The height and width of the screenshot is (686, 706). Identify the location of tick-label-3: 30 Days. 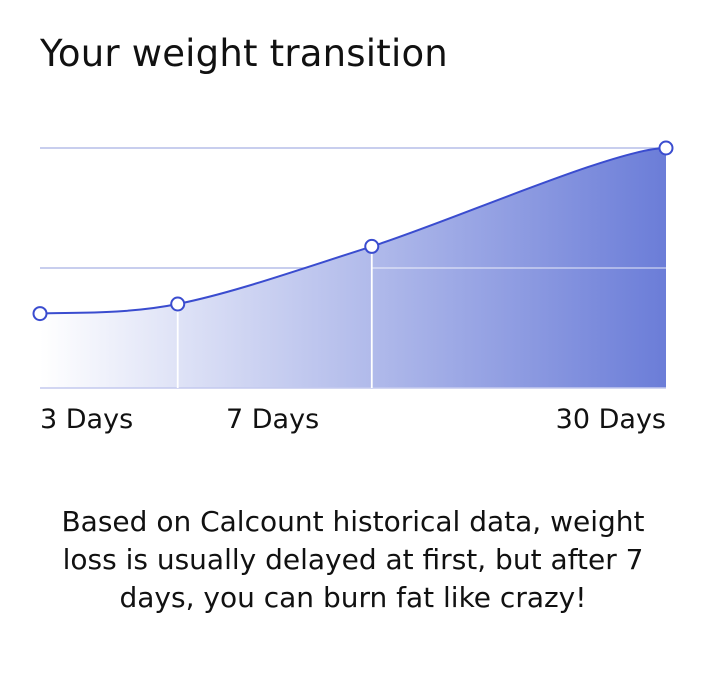
(611, 419).